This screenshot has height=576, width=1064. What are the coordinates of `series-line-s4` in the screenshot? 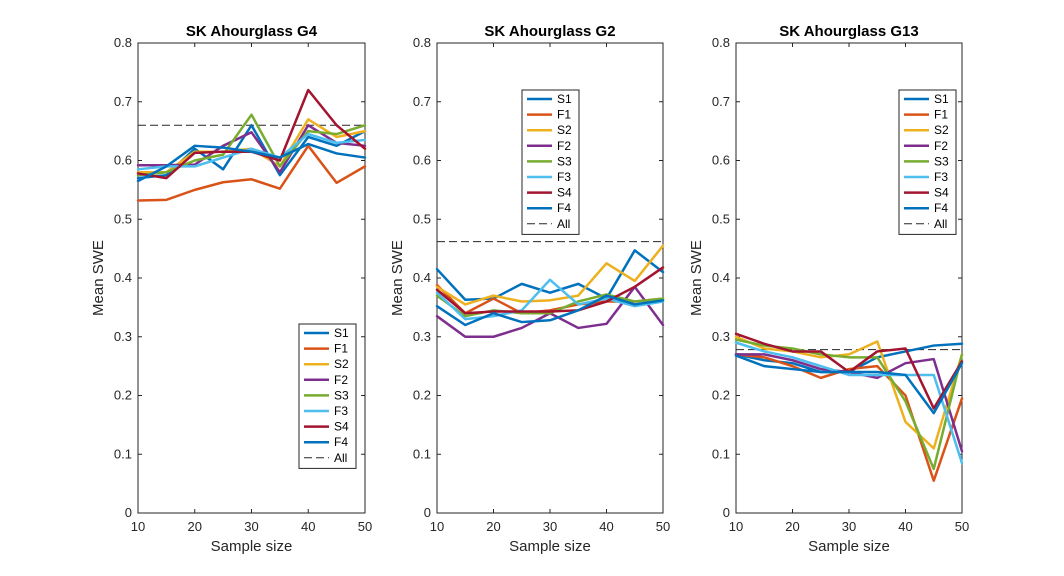 It's located at (550, 290).